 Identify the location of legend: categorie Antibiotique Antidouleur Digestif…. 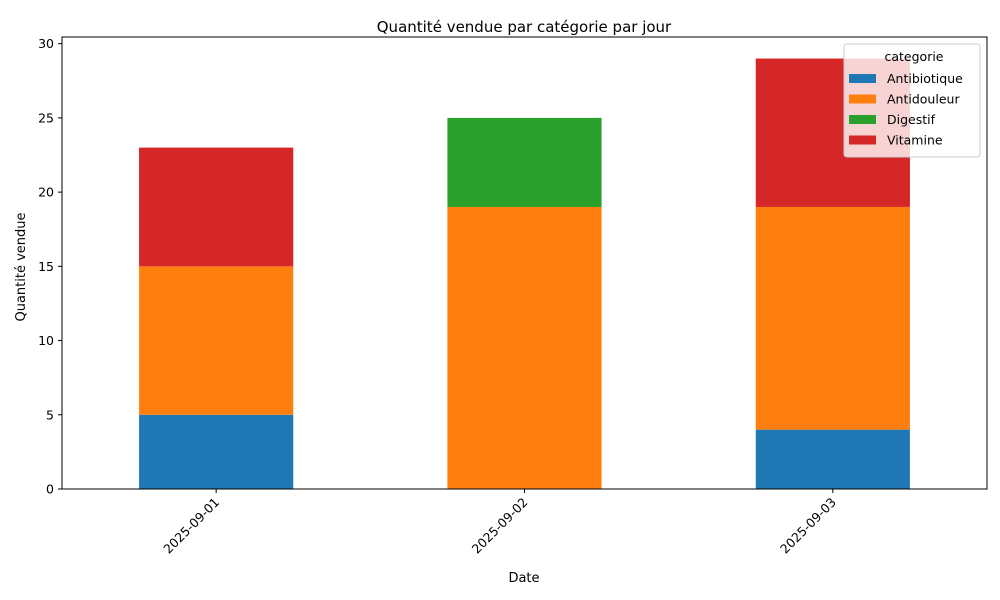
(912, 100).